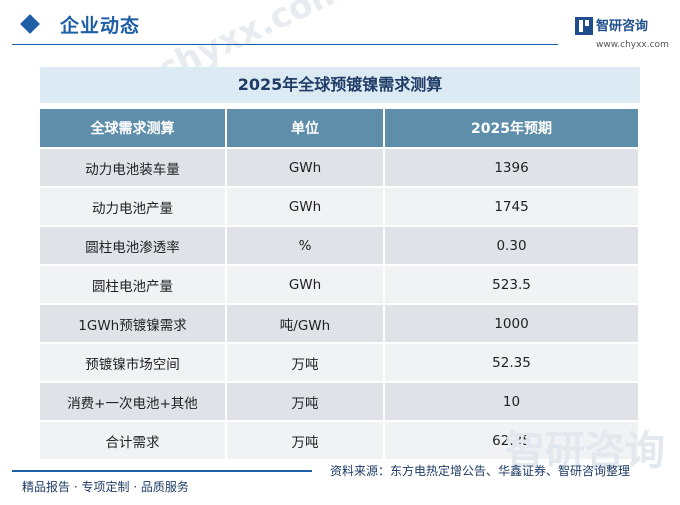  I want to click on table-row: 圆柱电池产量 GWh 523.5, so click(339, 284).